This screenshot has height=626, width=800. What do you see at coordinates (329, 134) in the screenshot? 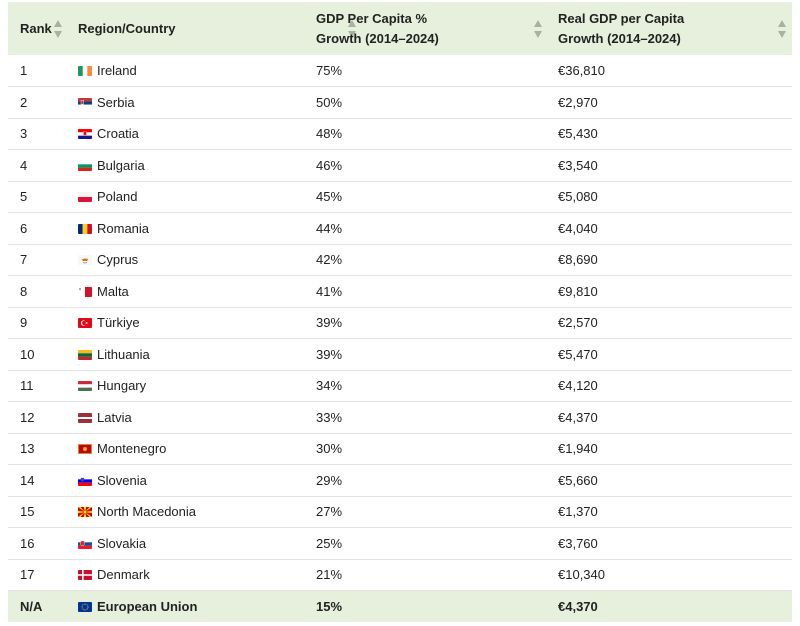
I see `growth-cell: 48%` at bounding box center [329, 134].